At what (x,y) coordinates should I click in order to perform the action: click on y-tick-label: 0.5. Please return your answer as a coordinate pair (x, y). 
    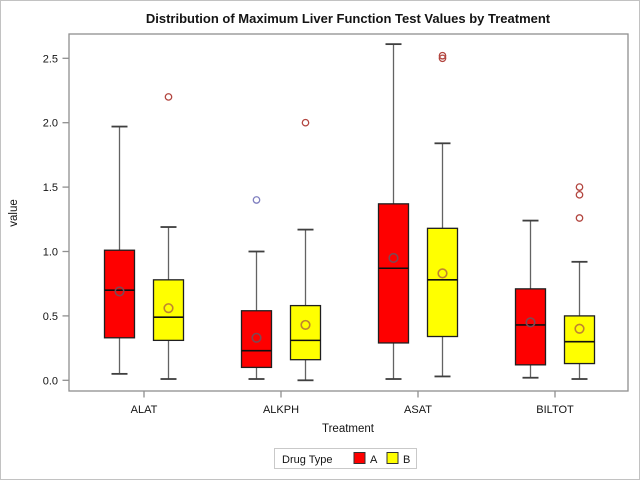
    Looking at the image, I should click on (50, 317).